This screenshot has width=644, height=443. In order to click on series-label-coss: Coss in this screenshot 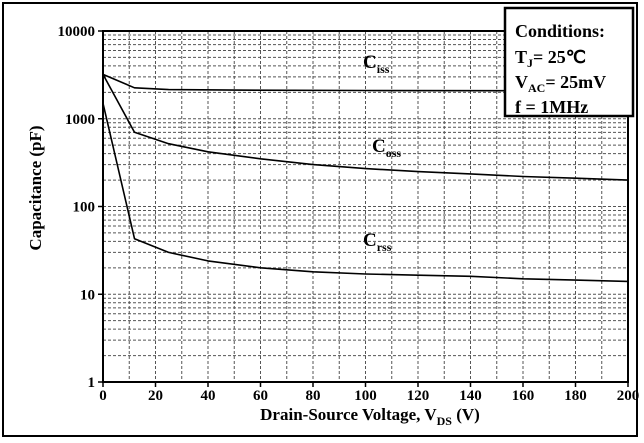, I will do `click(386, 148)`.